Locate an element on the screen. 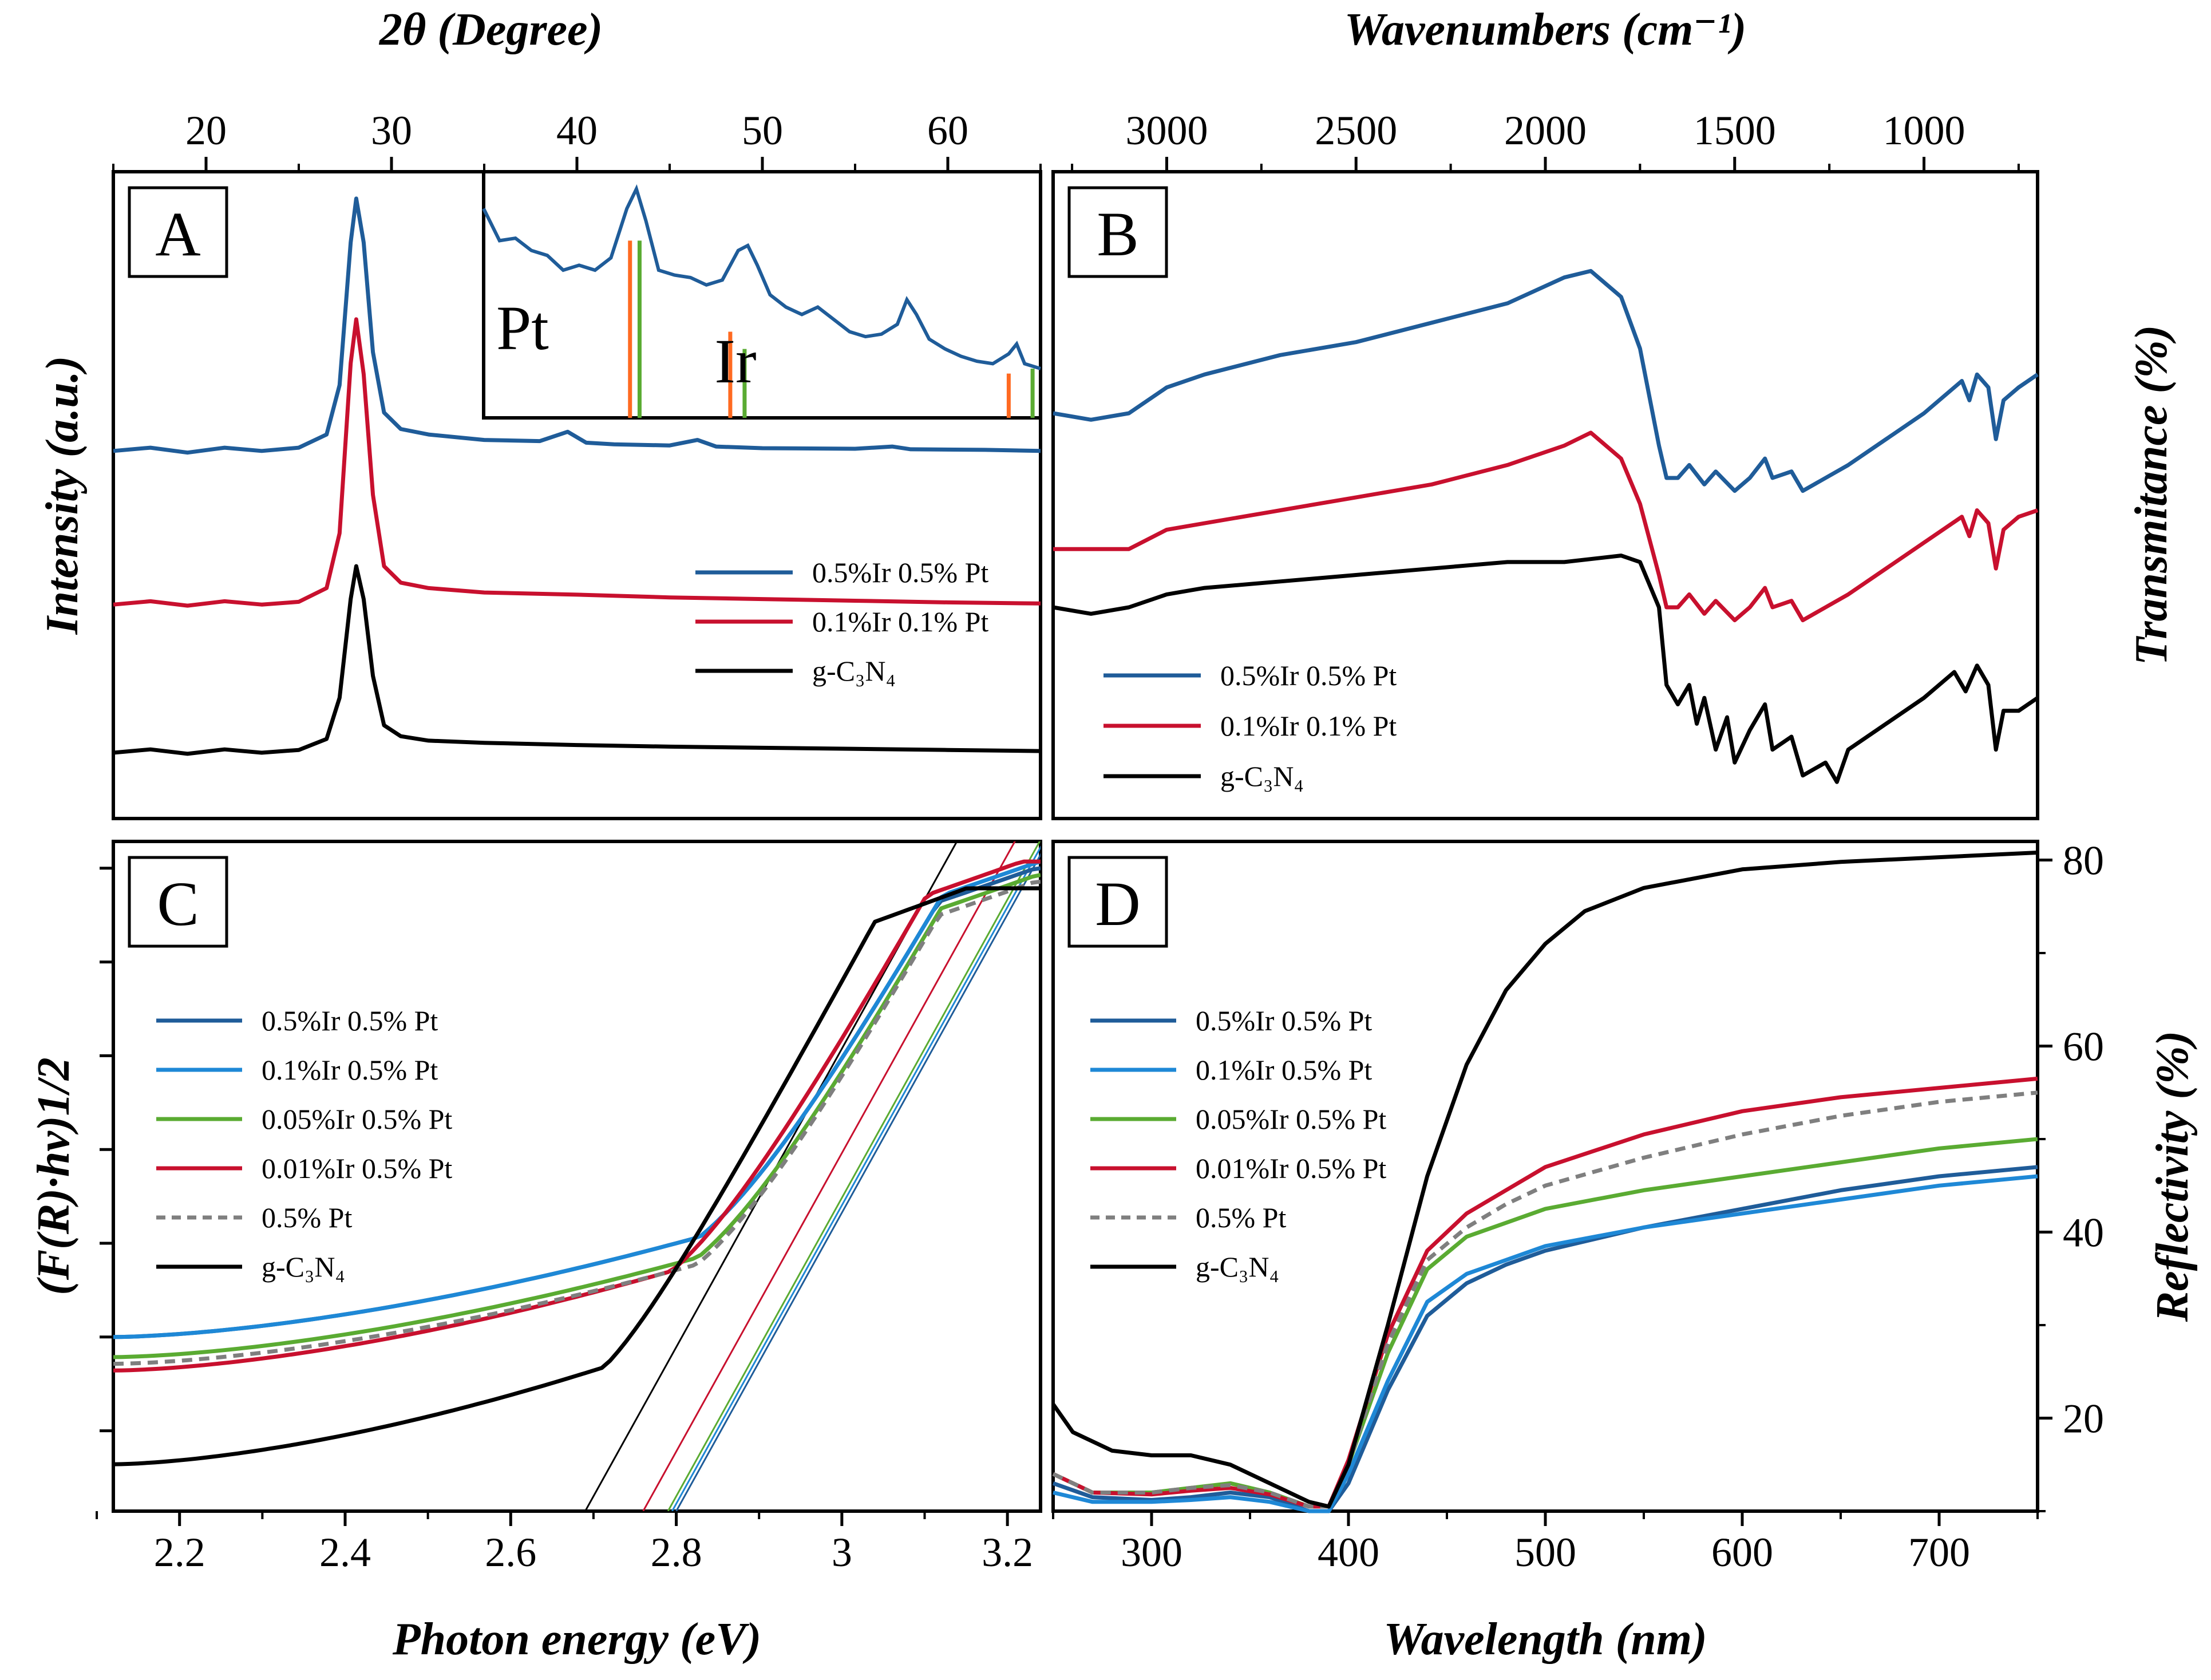 This screenshot has width=2211, height=1680. inset: Pt Ir is located at coordinates (762, 295).